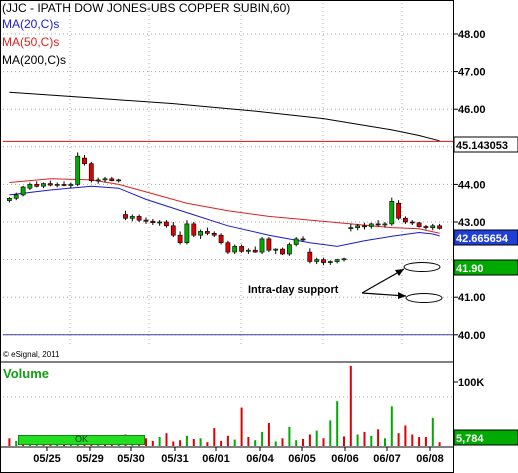 The width and height of the screenshot is (518, 473). What do you see at coordinates (472, 298) in the screenshot?
I see `y-tick-label: 41.00` at bounding box center [472, 298].